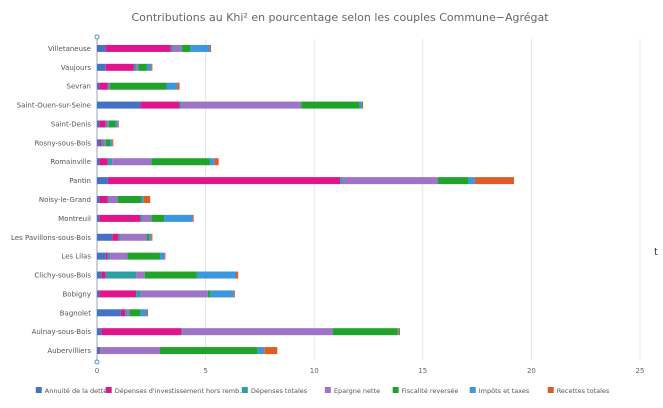  What do you see at coordinates (79, 87) in the screenshot?
I see `category-label: Sevran` at bounding box center [79, 87].